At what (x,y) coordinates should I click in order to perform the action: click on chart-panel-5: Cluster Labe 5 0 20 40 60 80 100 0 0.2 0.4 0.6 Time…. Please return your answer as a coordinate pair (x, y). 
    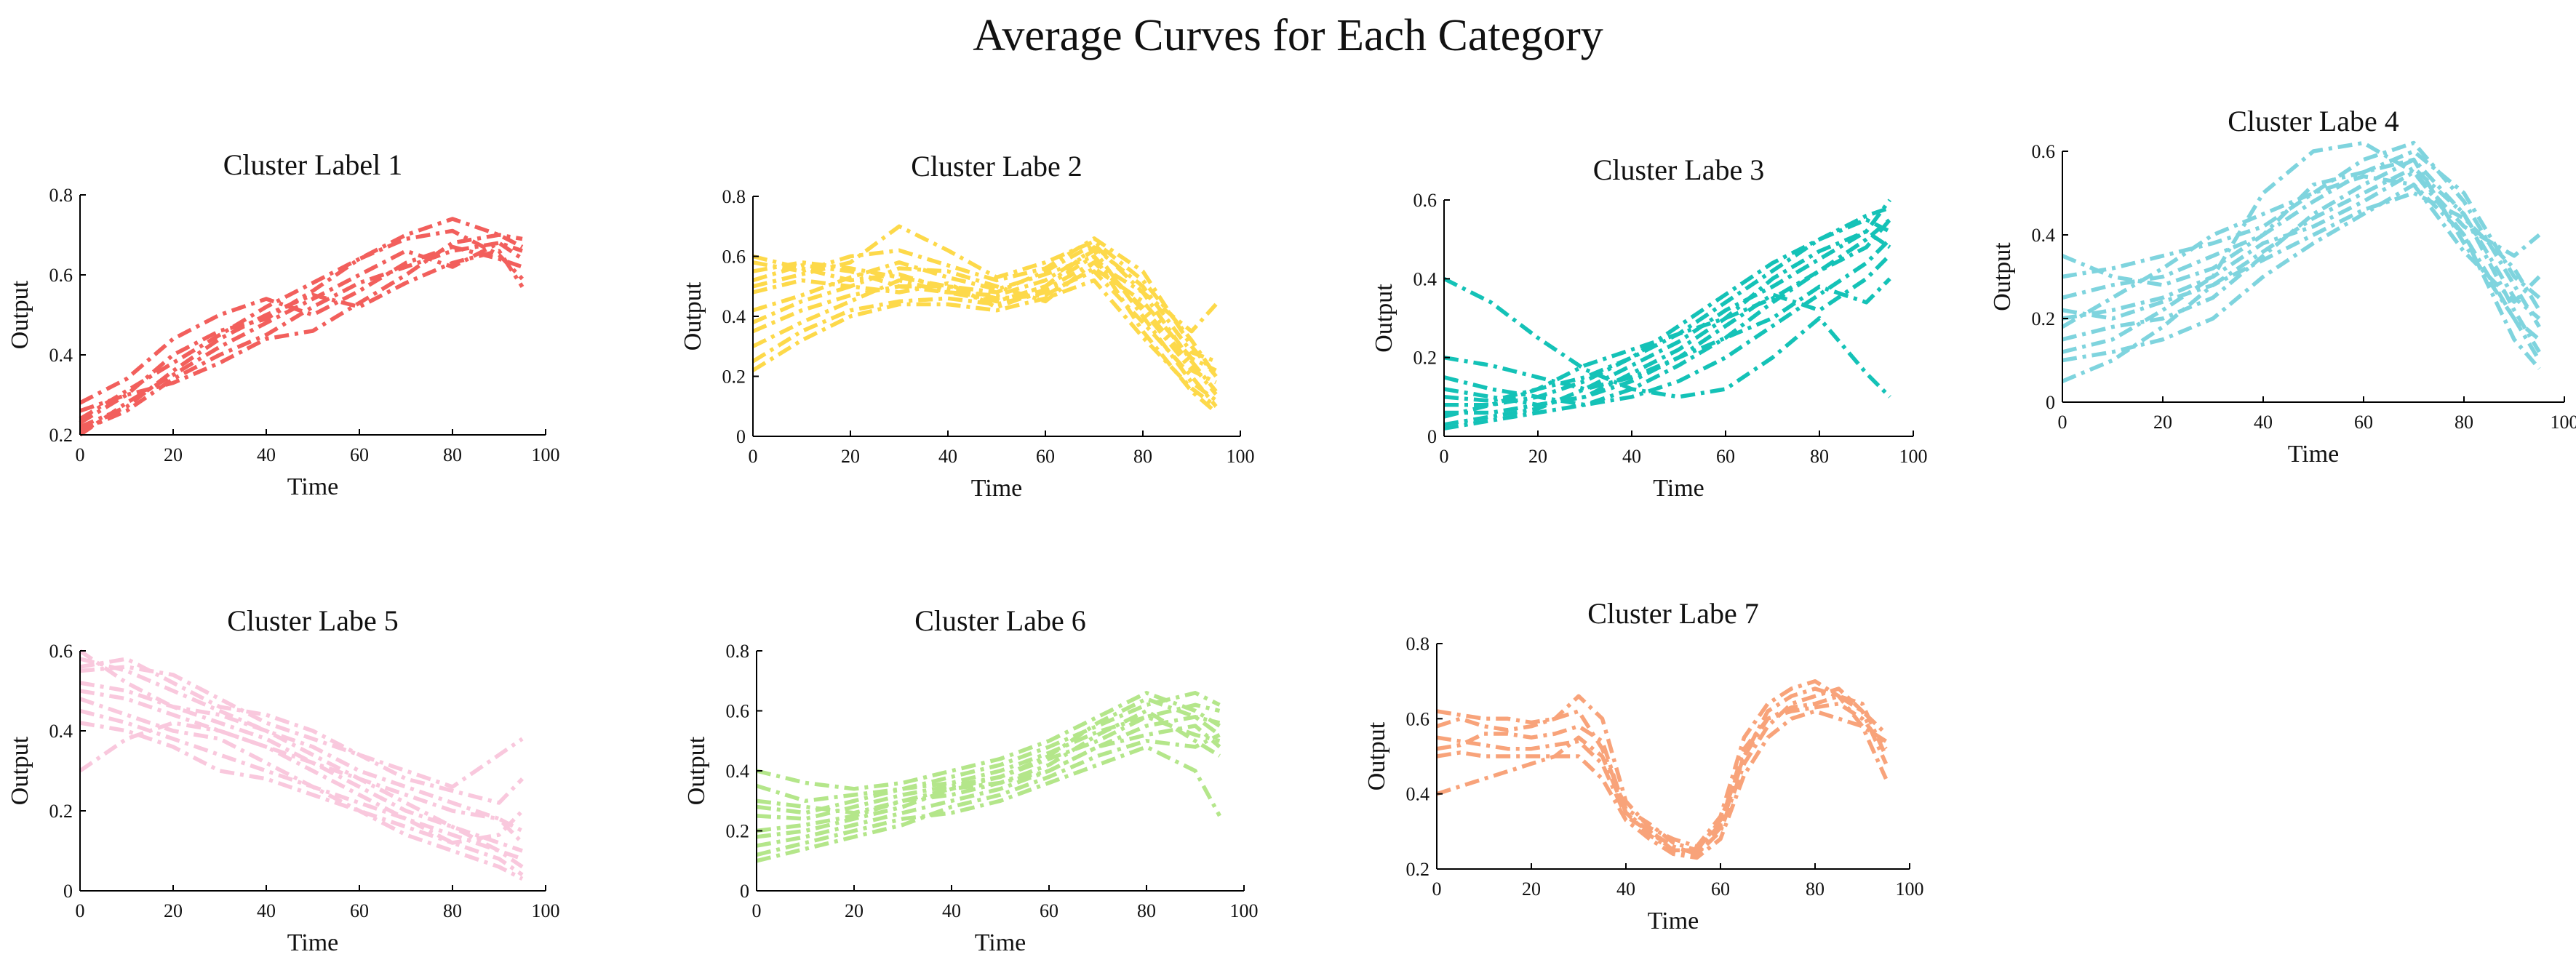
    Looking at the image, I should click on (283, 780).